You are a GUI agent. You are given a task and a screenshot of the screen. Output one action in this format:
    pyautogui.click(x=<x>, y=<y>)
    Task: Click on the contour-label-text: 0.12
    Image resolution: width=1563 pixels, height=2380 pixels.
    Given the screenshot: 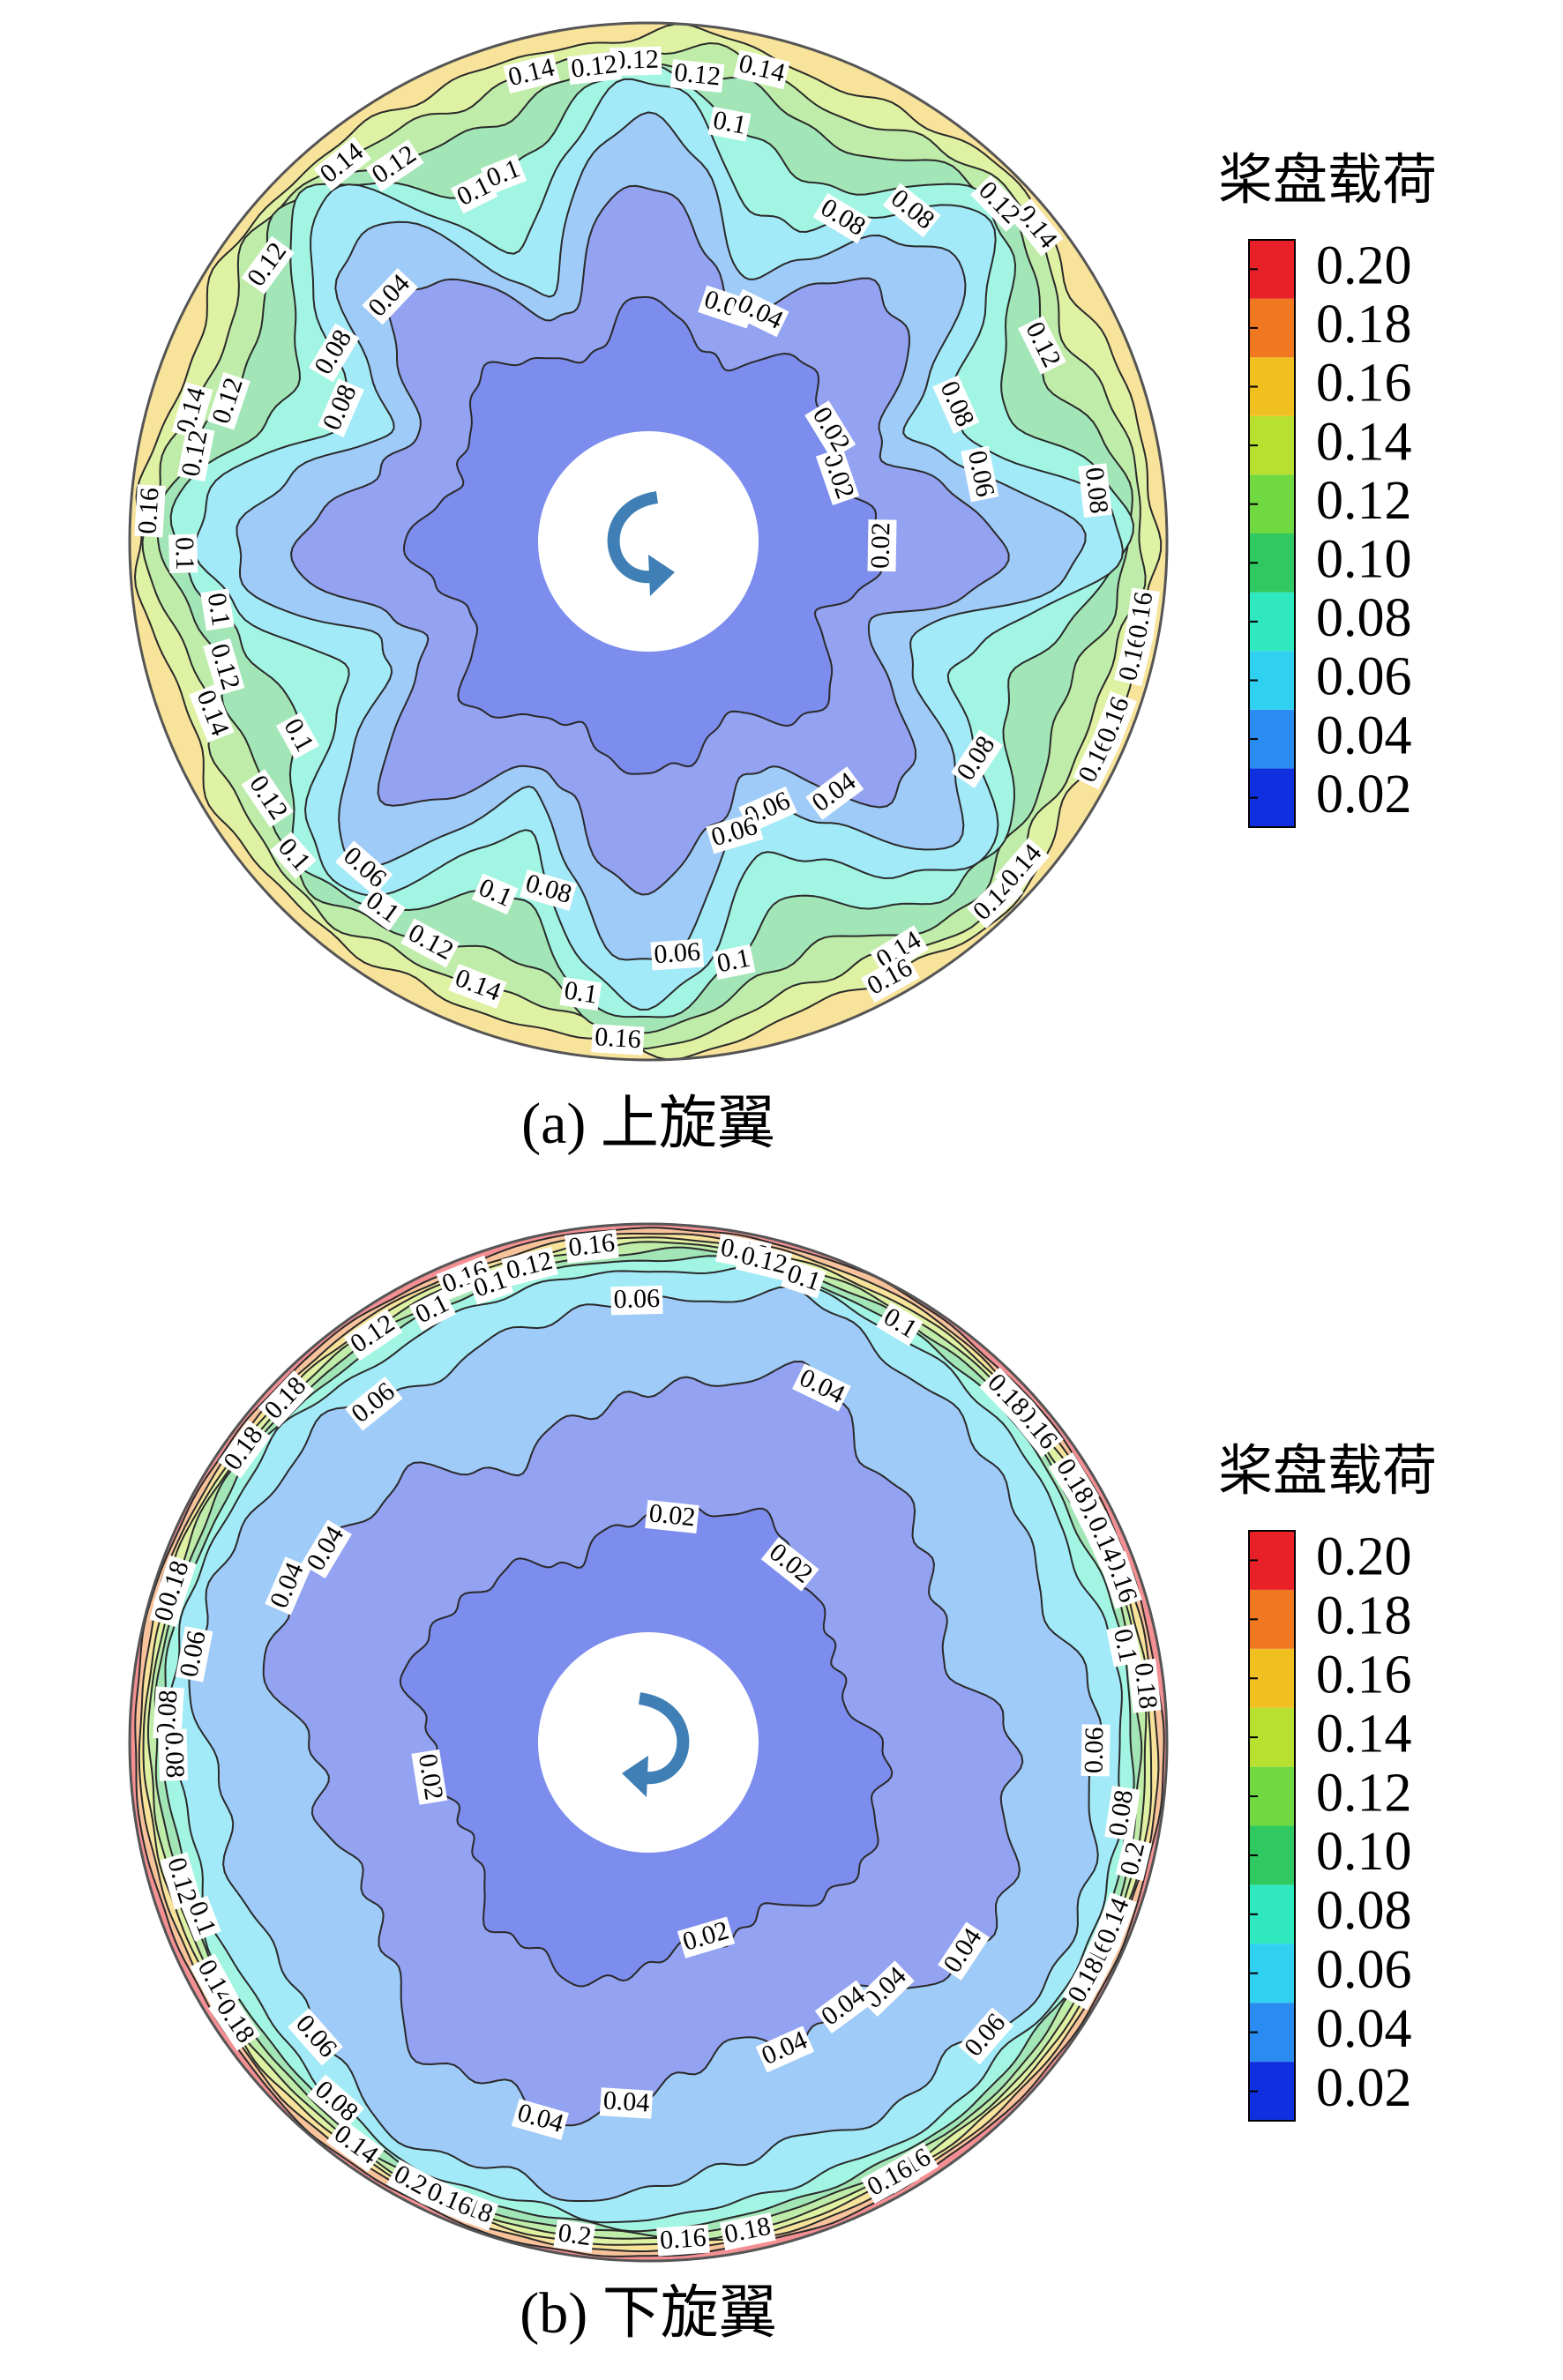 What is the action you would take?
    pyautogui.click(x=594, y=66)
    